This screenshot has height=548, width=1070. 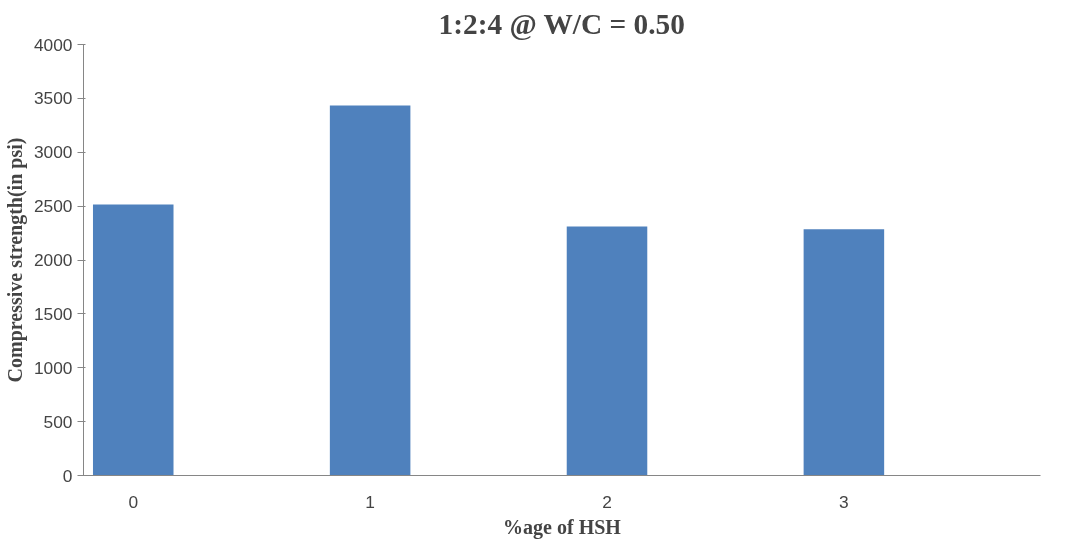 What do you see at coordinates (370, 501) in the screenshot?
I see `x-tick-label: 1` at bounding box center [370, 501].